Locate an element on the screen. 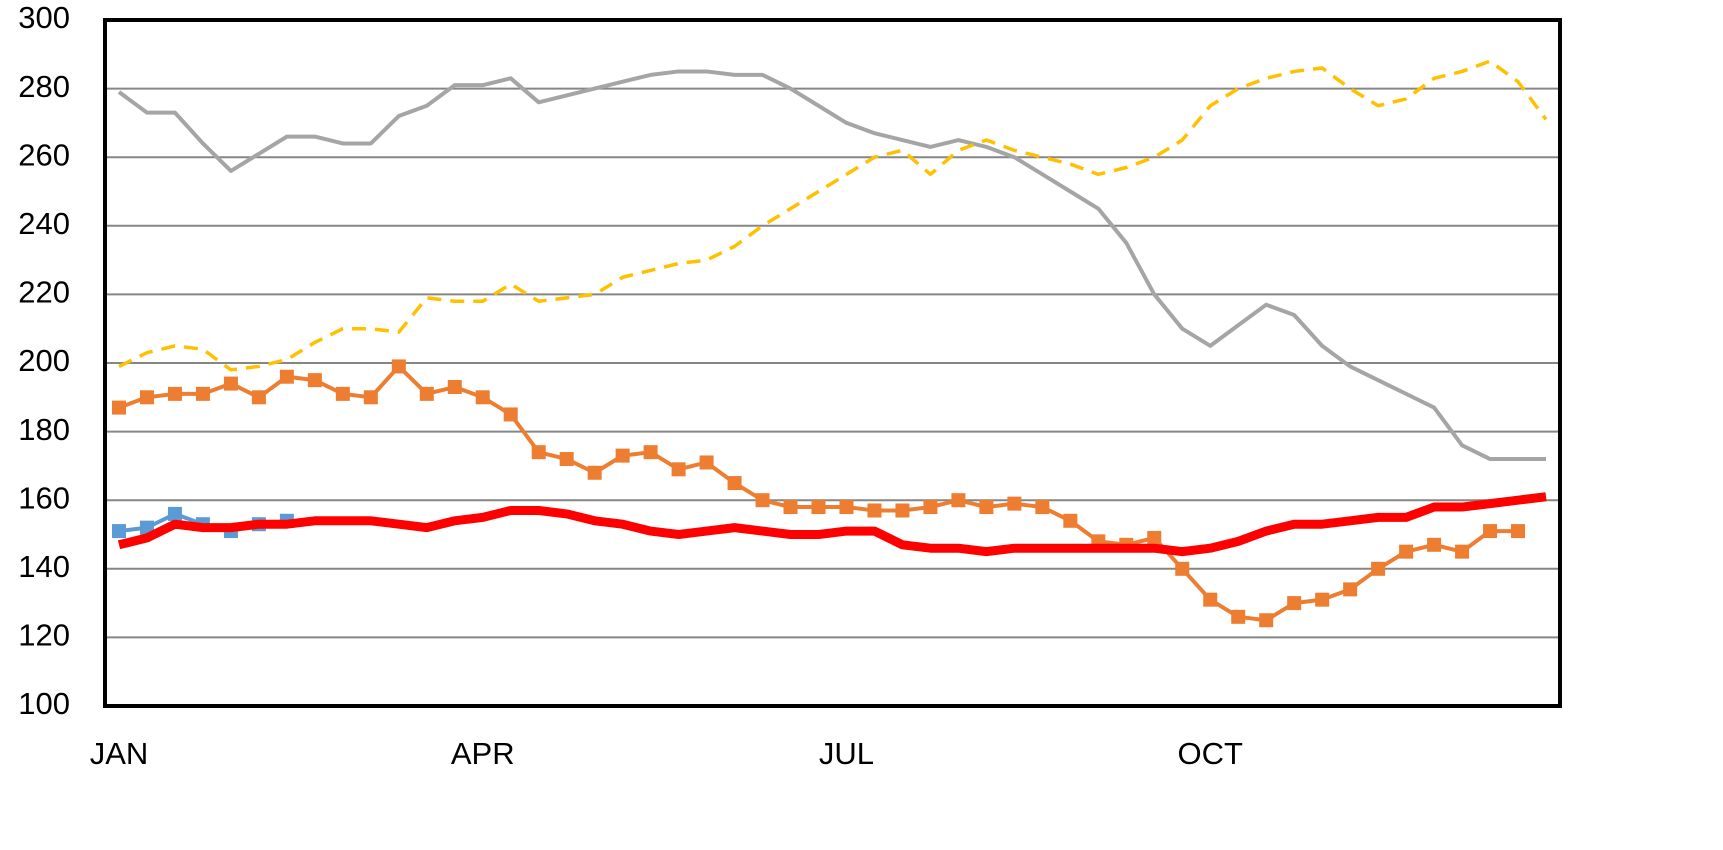  x-tick-label: JUL is located at coordinates (846, 753).